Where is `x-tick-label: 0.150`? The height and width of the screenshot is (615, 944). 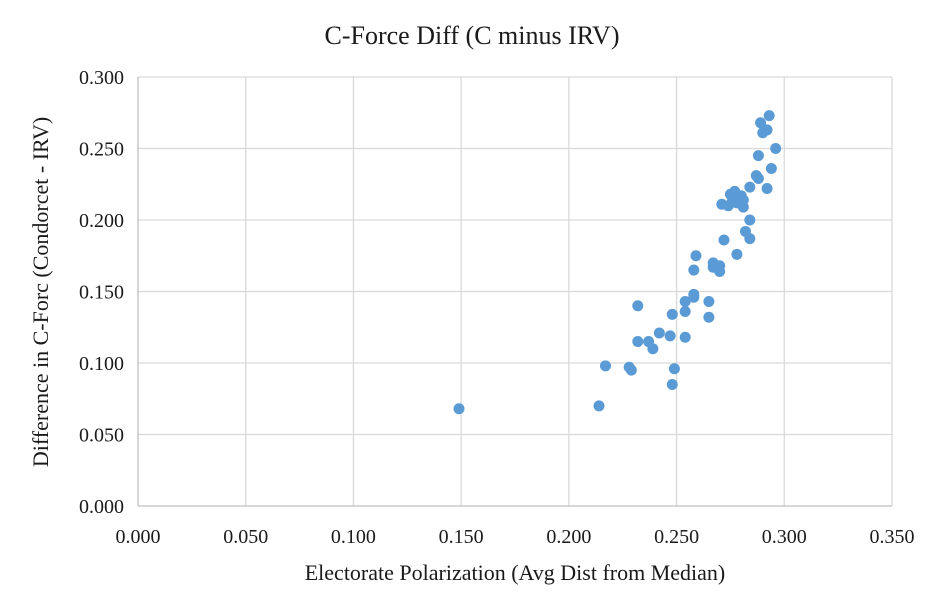 x-tick-label: 0.150 is located at coordinates (461, 537).